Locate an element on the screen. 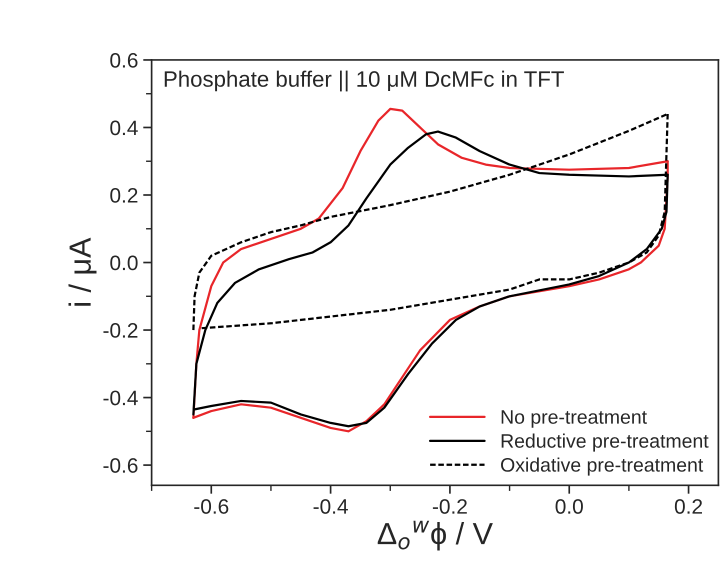  y-tick-label: -0.2 is located at coordinates (120, 330).